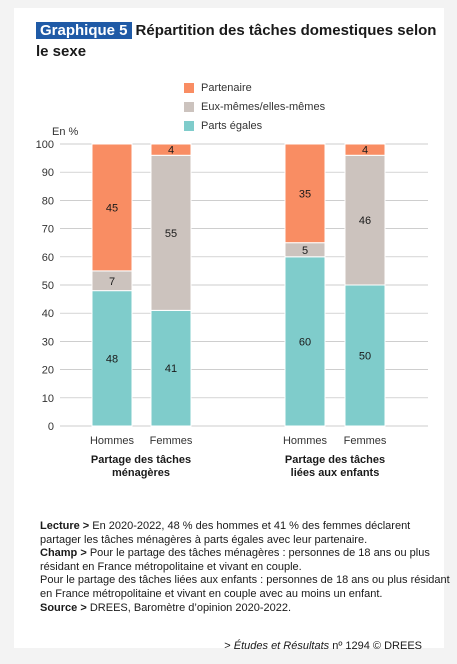  I want to click on y-tick-label: 10, so click(48, 399).